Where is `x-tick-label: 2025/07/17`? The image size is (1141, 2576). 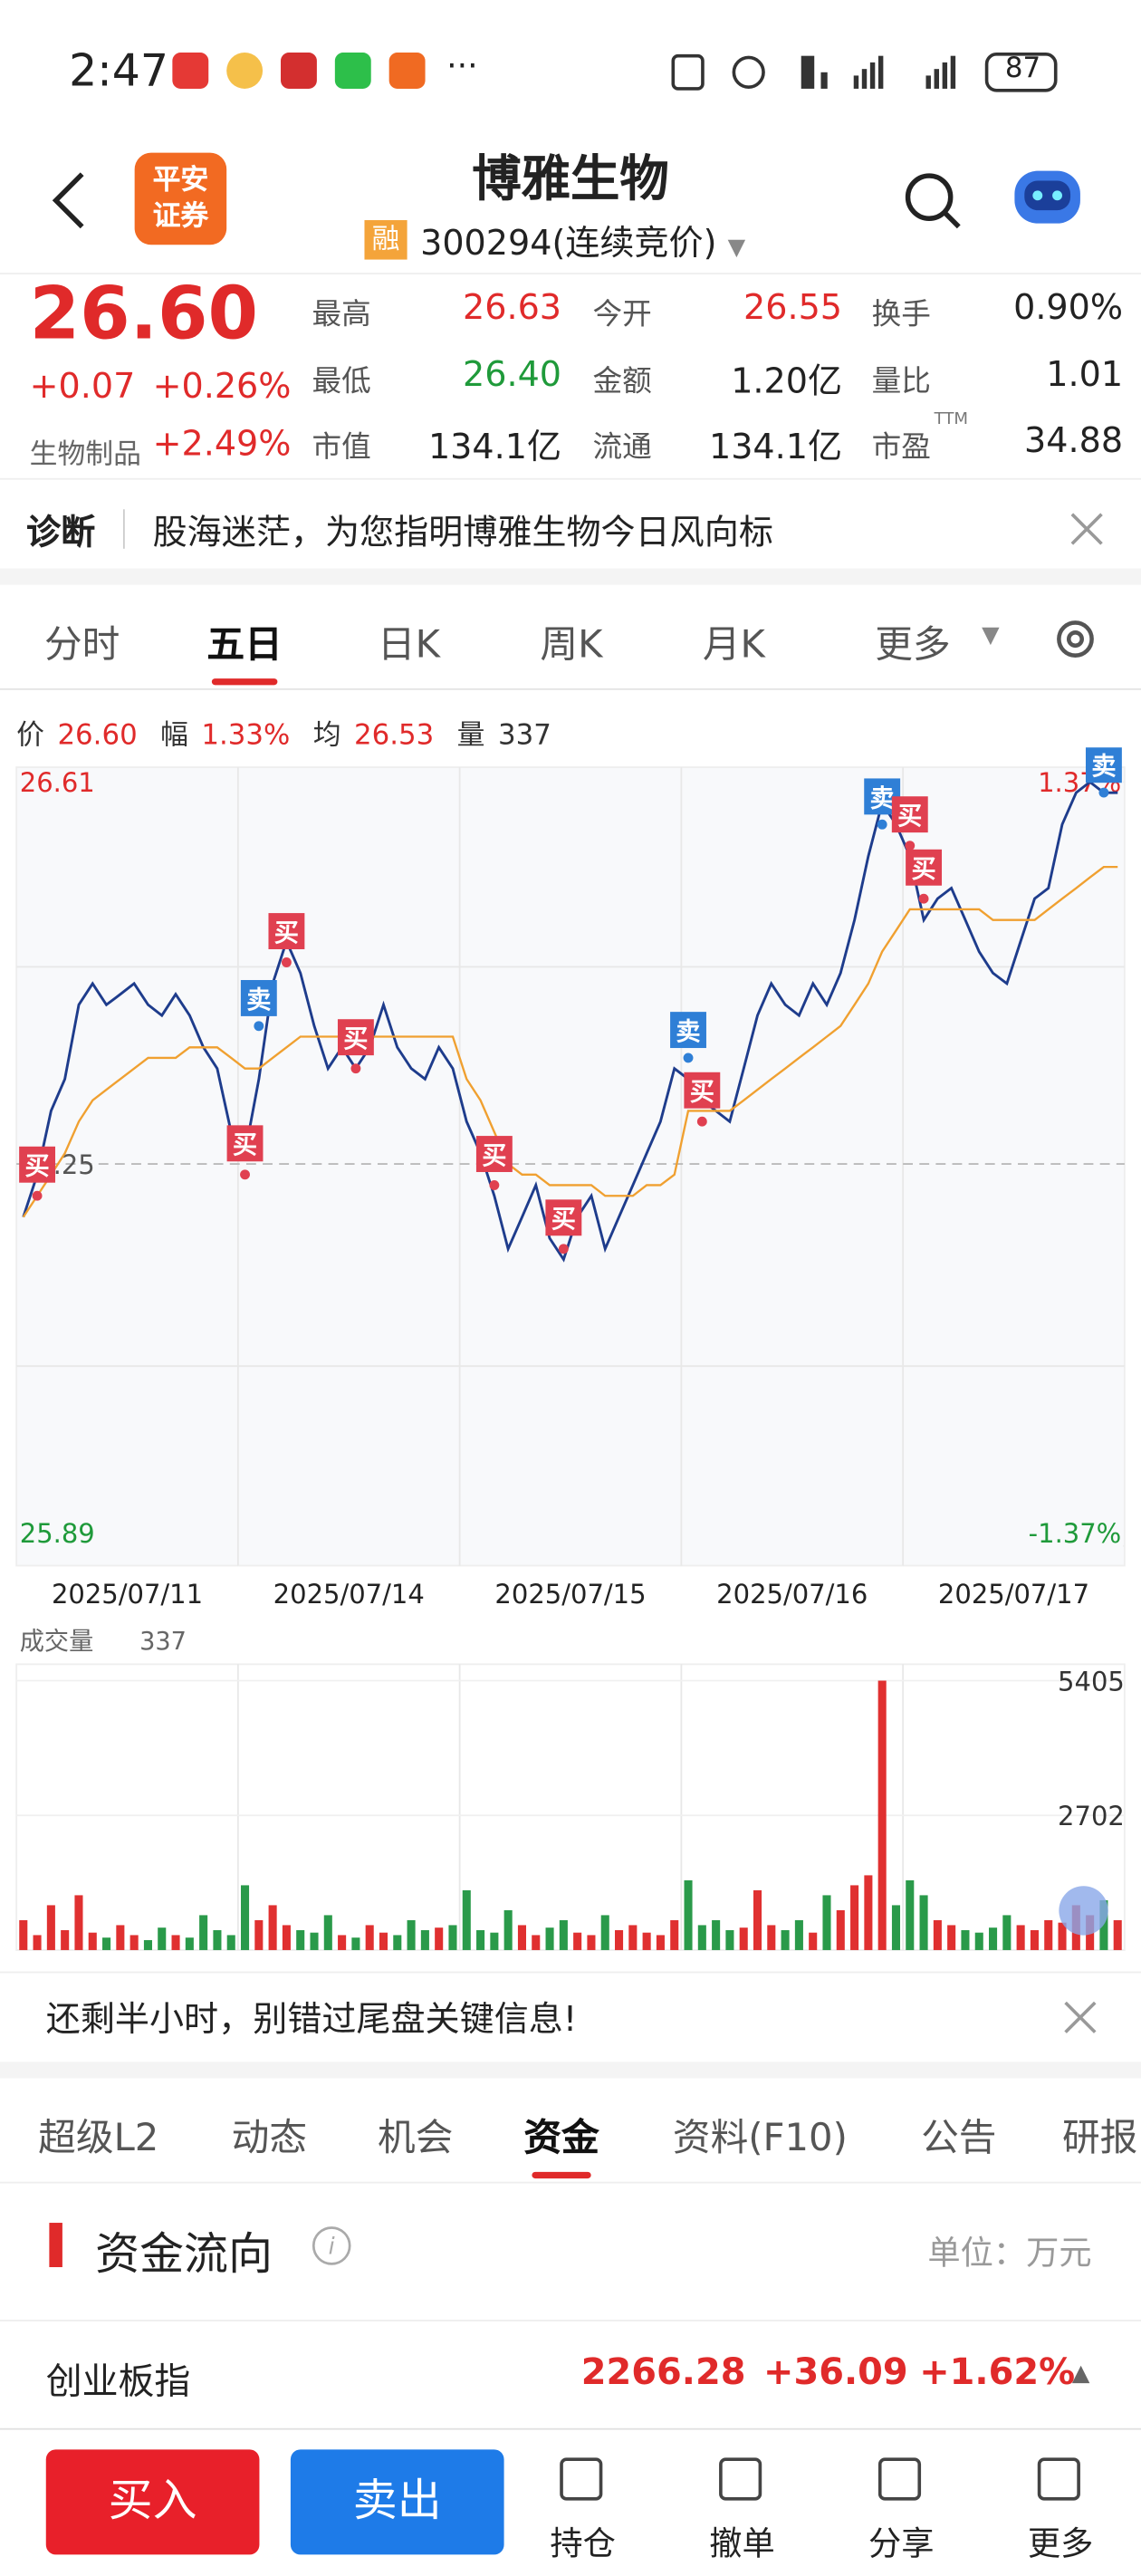
x-tick-label: 2025/07/17 is located at coordinates (1014, 1594).